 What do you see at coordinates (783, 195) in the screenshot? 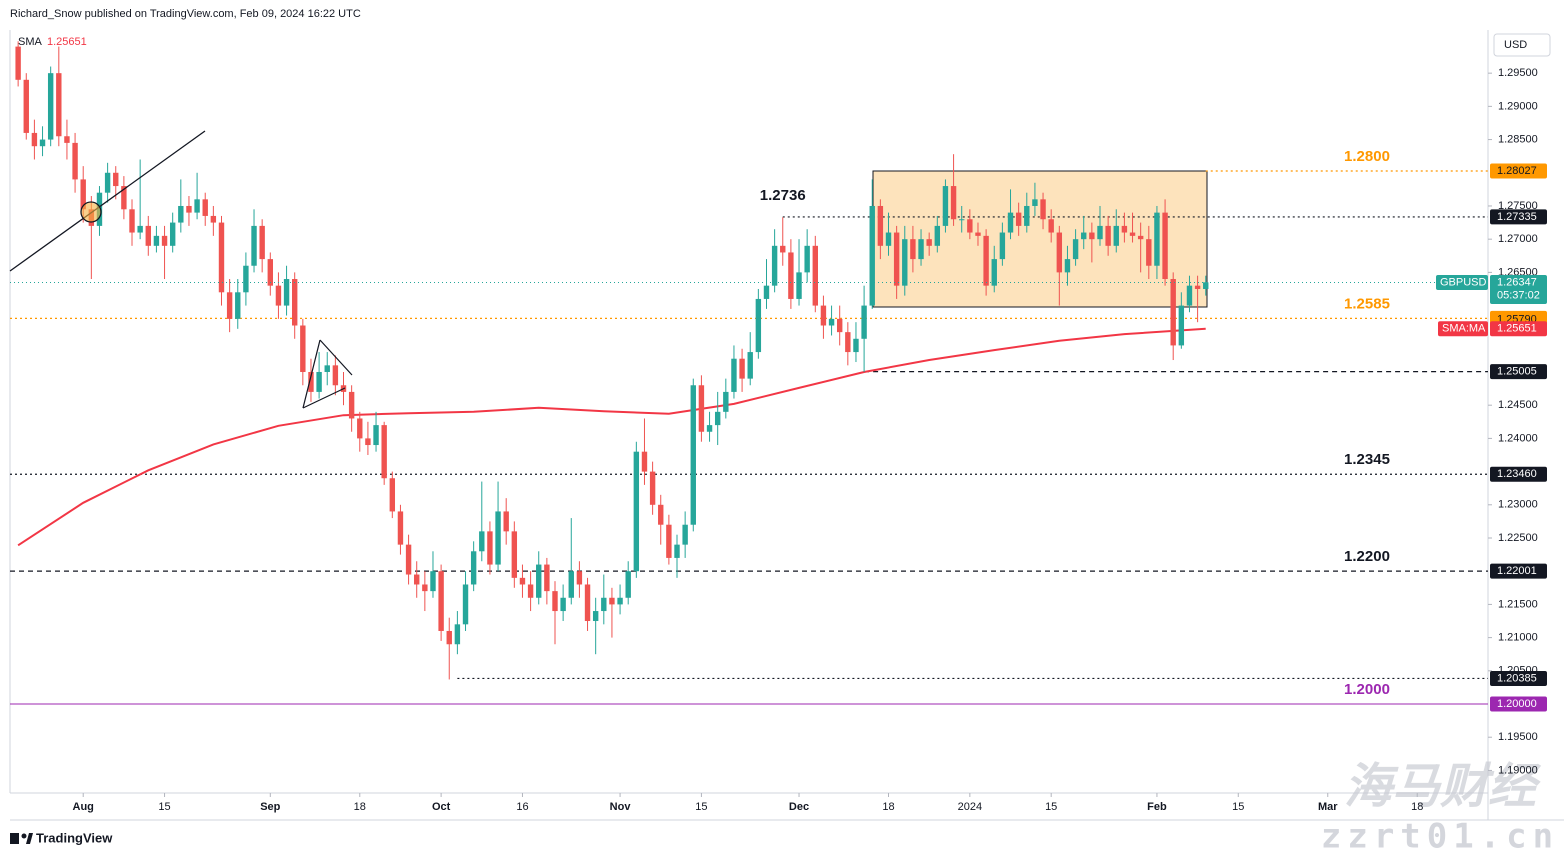
I see `level-label: 1.2736` at bounding box center [783, 195].